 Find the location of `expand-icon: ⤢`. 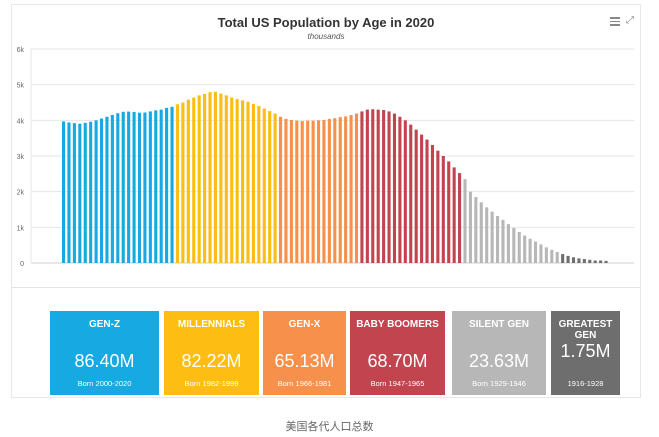

expand-icon: ⤢ is located at coordinates (630, 20).